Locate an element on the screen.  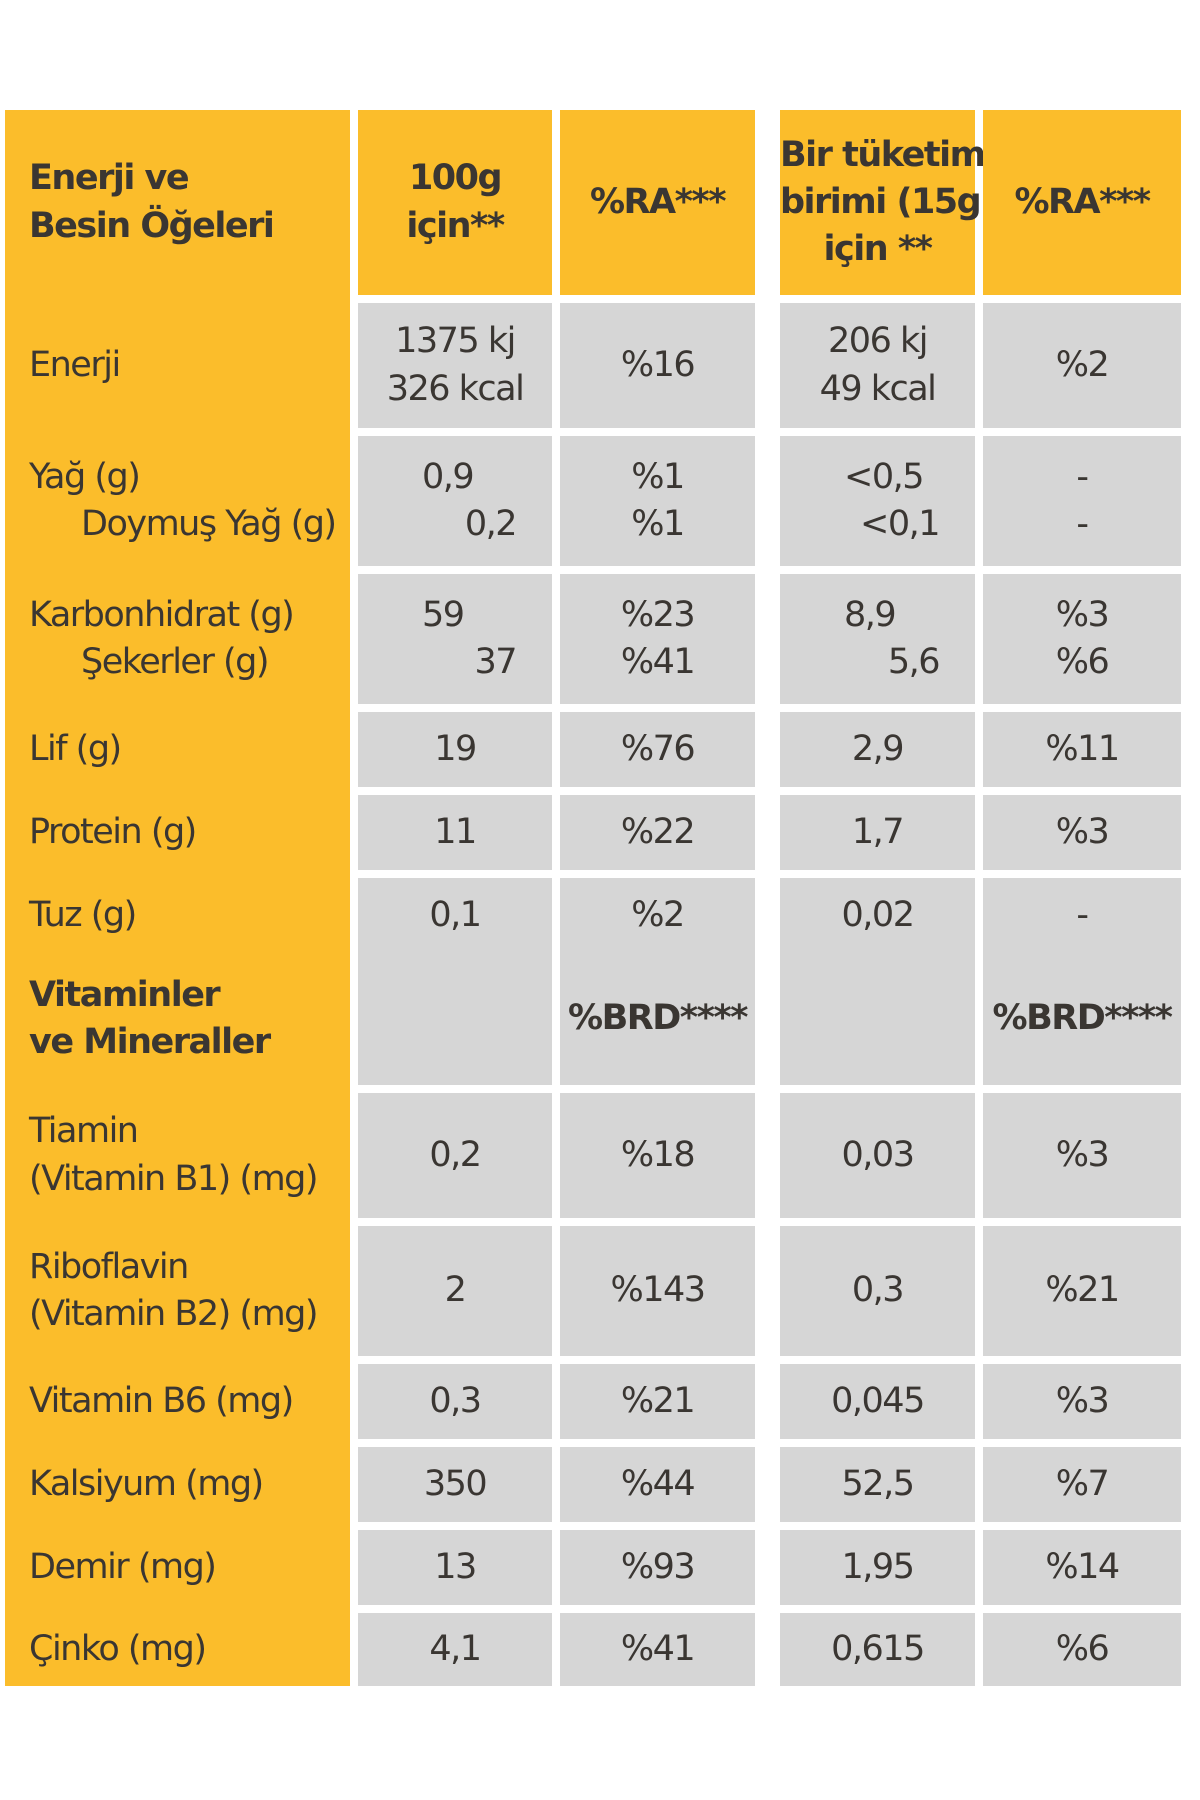
row-label-demir: Demir (mg) is located at coordinates (123, 1566).